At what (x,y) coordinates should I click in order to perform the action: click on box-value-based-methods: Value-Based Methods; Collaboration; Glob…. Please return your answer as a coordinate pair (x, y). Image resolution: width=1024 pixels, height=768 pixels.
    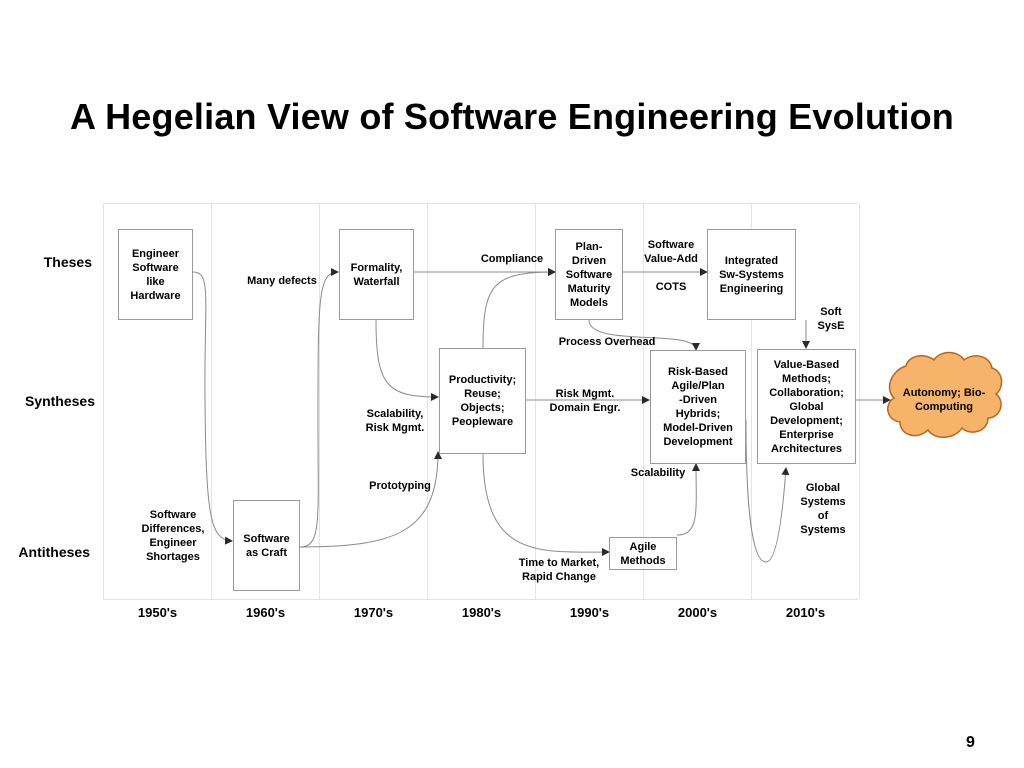
    Looking at the image, I should click on (806, 406).